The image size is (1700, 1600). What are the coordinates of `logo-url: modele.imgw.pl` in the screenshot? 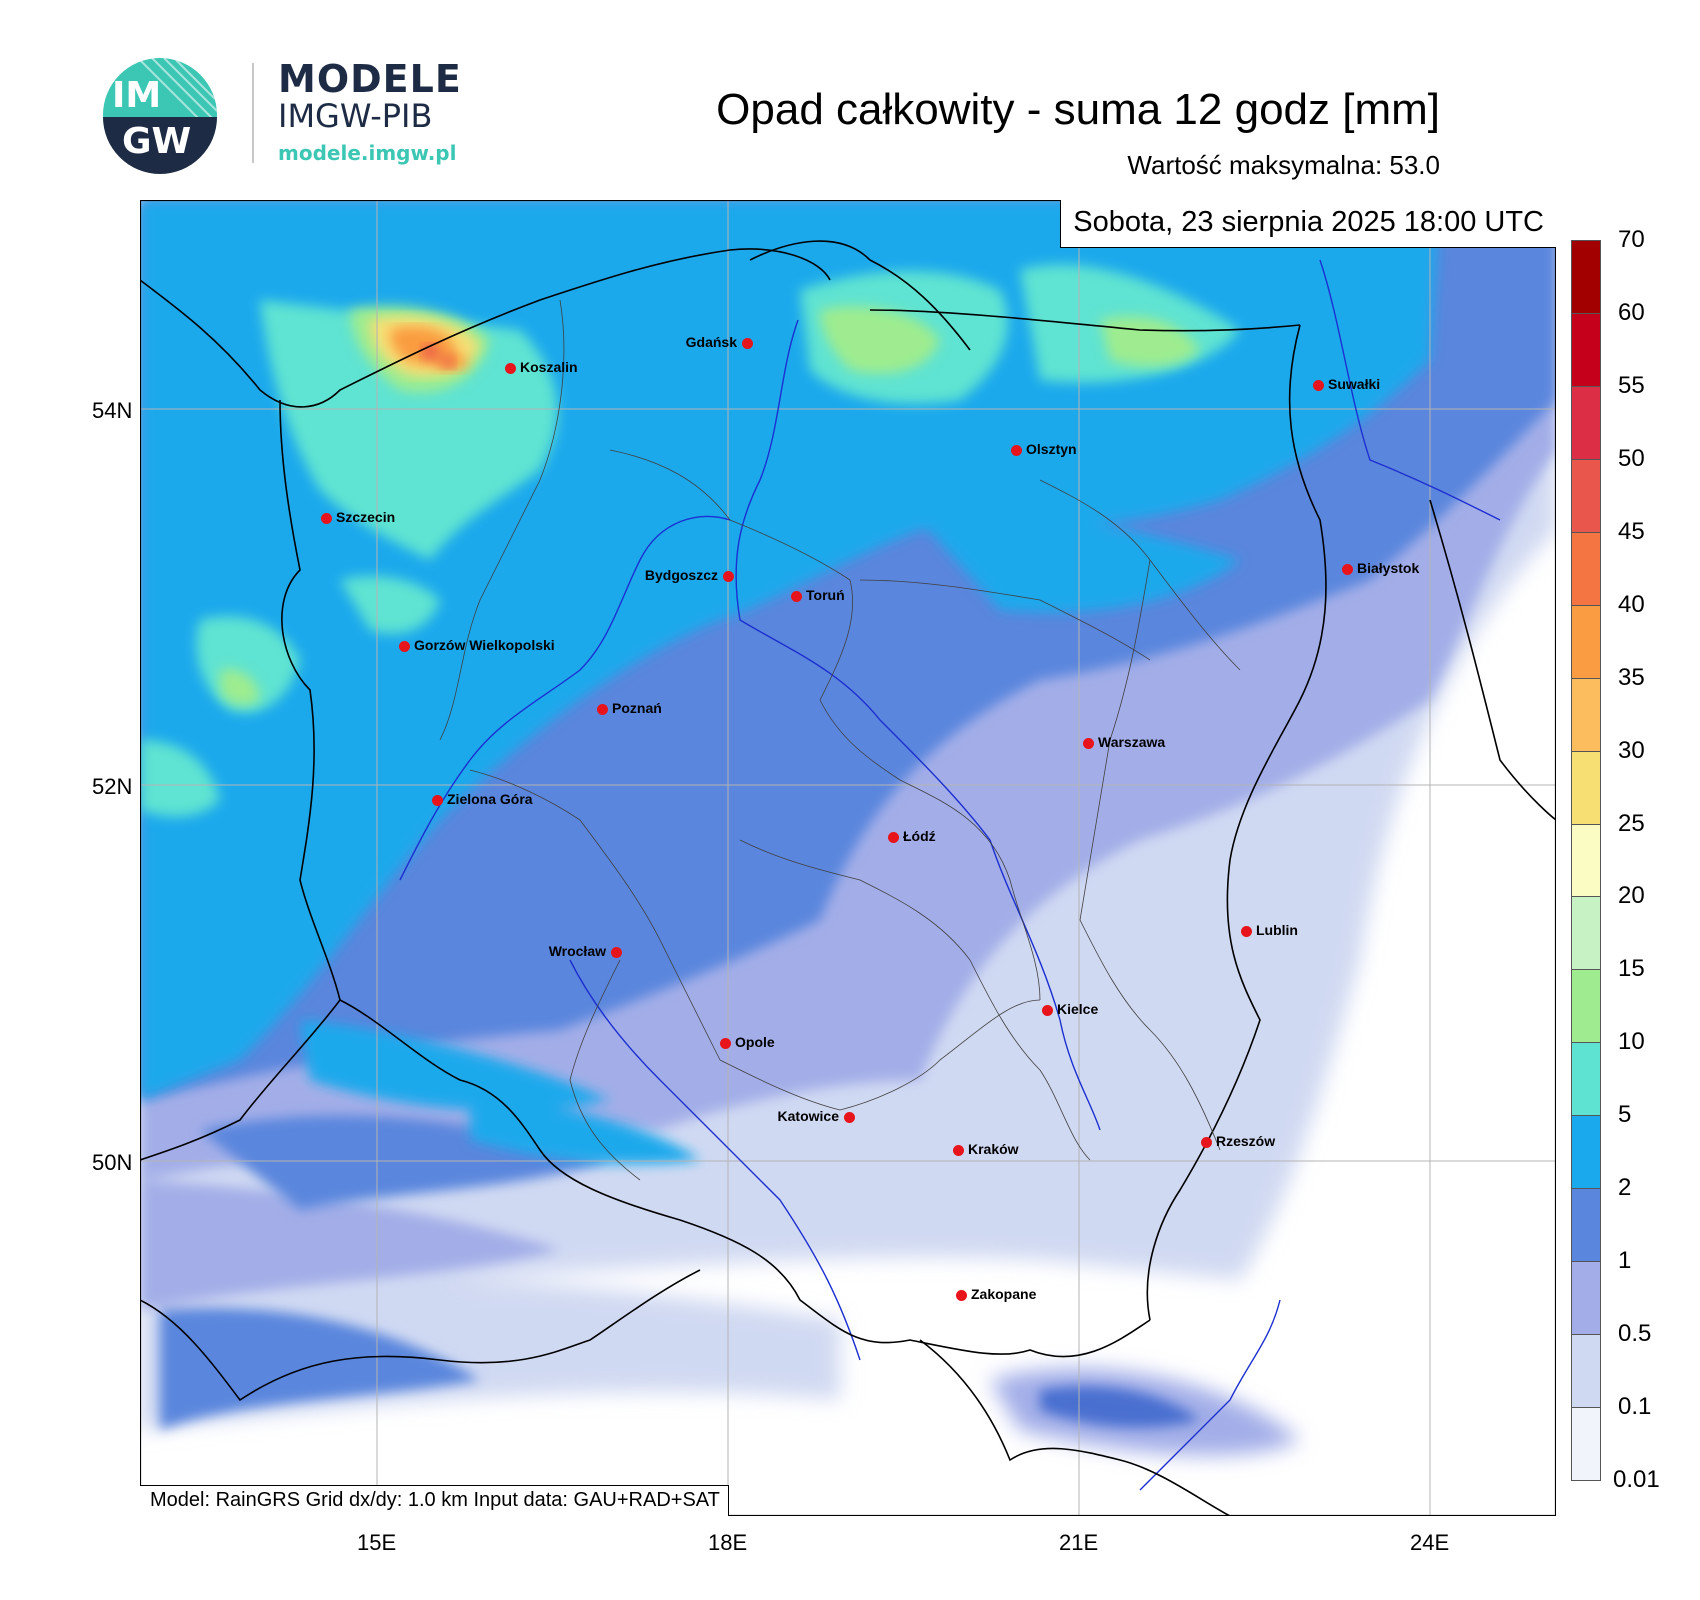 It's located at (367, 153).